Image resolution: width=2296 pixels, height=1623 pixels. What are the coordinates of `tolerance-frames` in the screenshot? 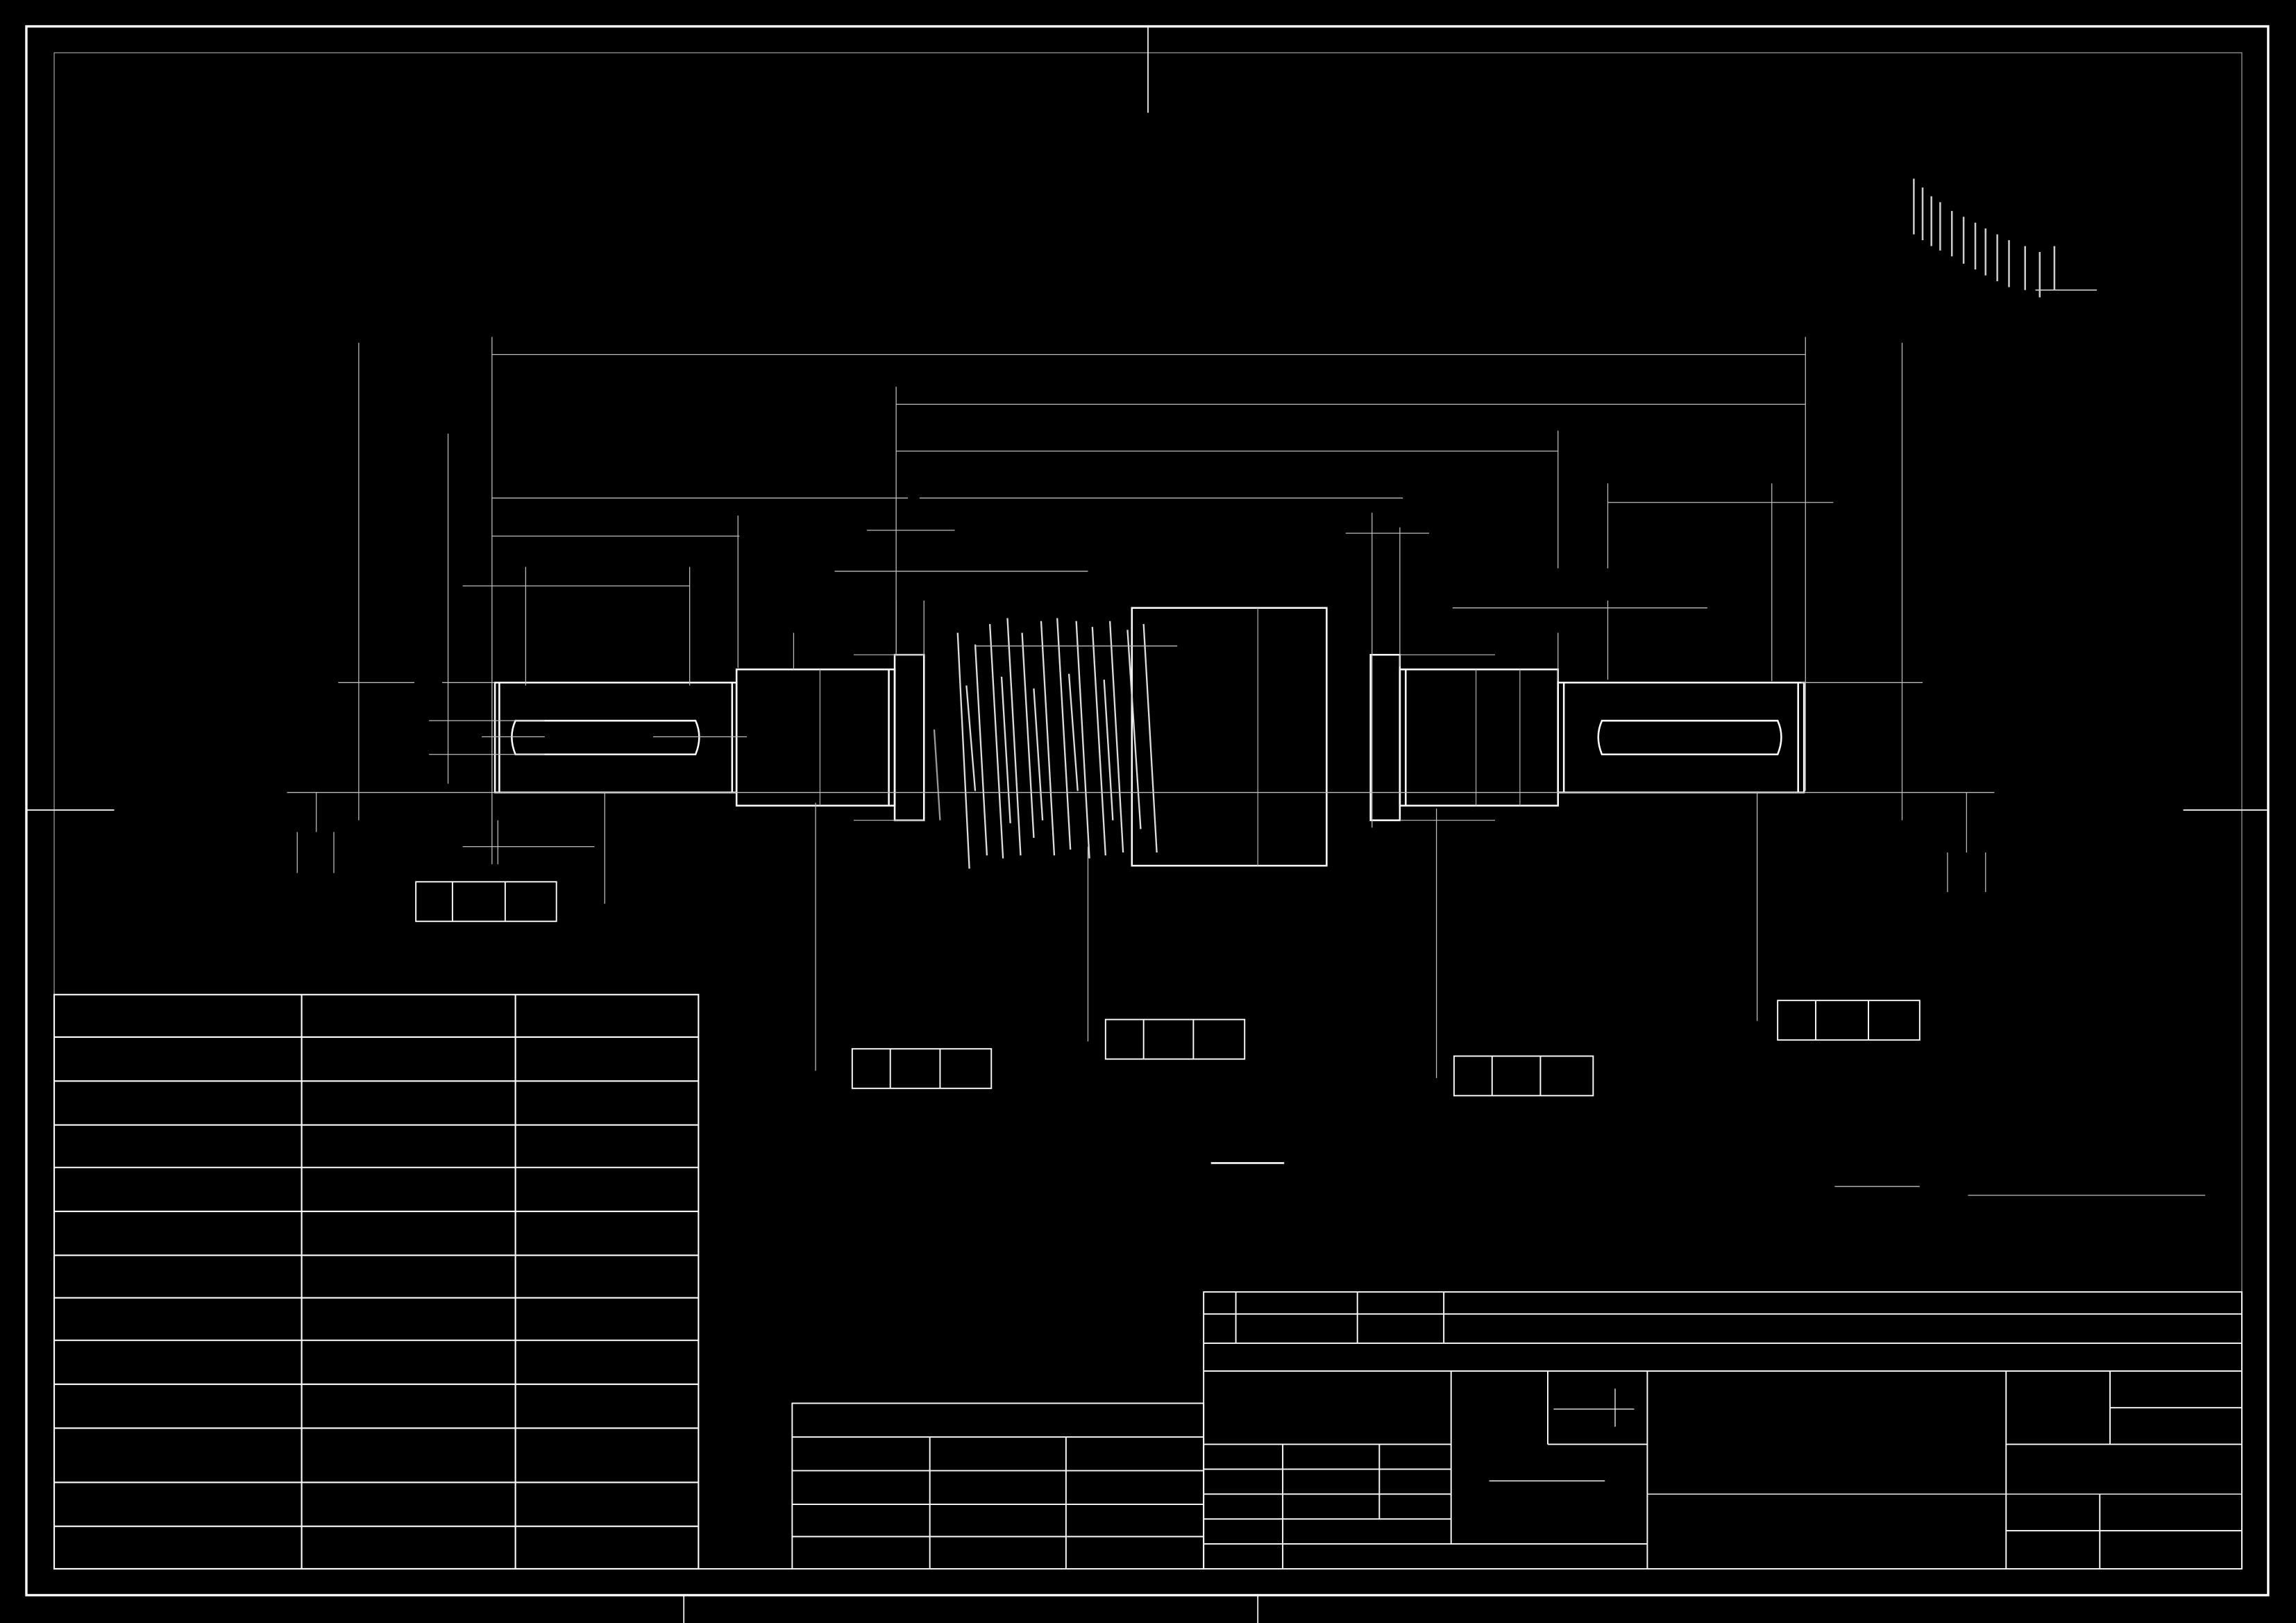 It's located at (1168, 989).